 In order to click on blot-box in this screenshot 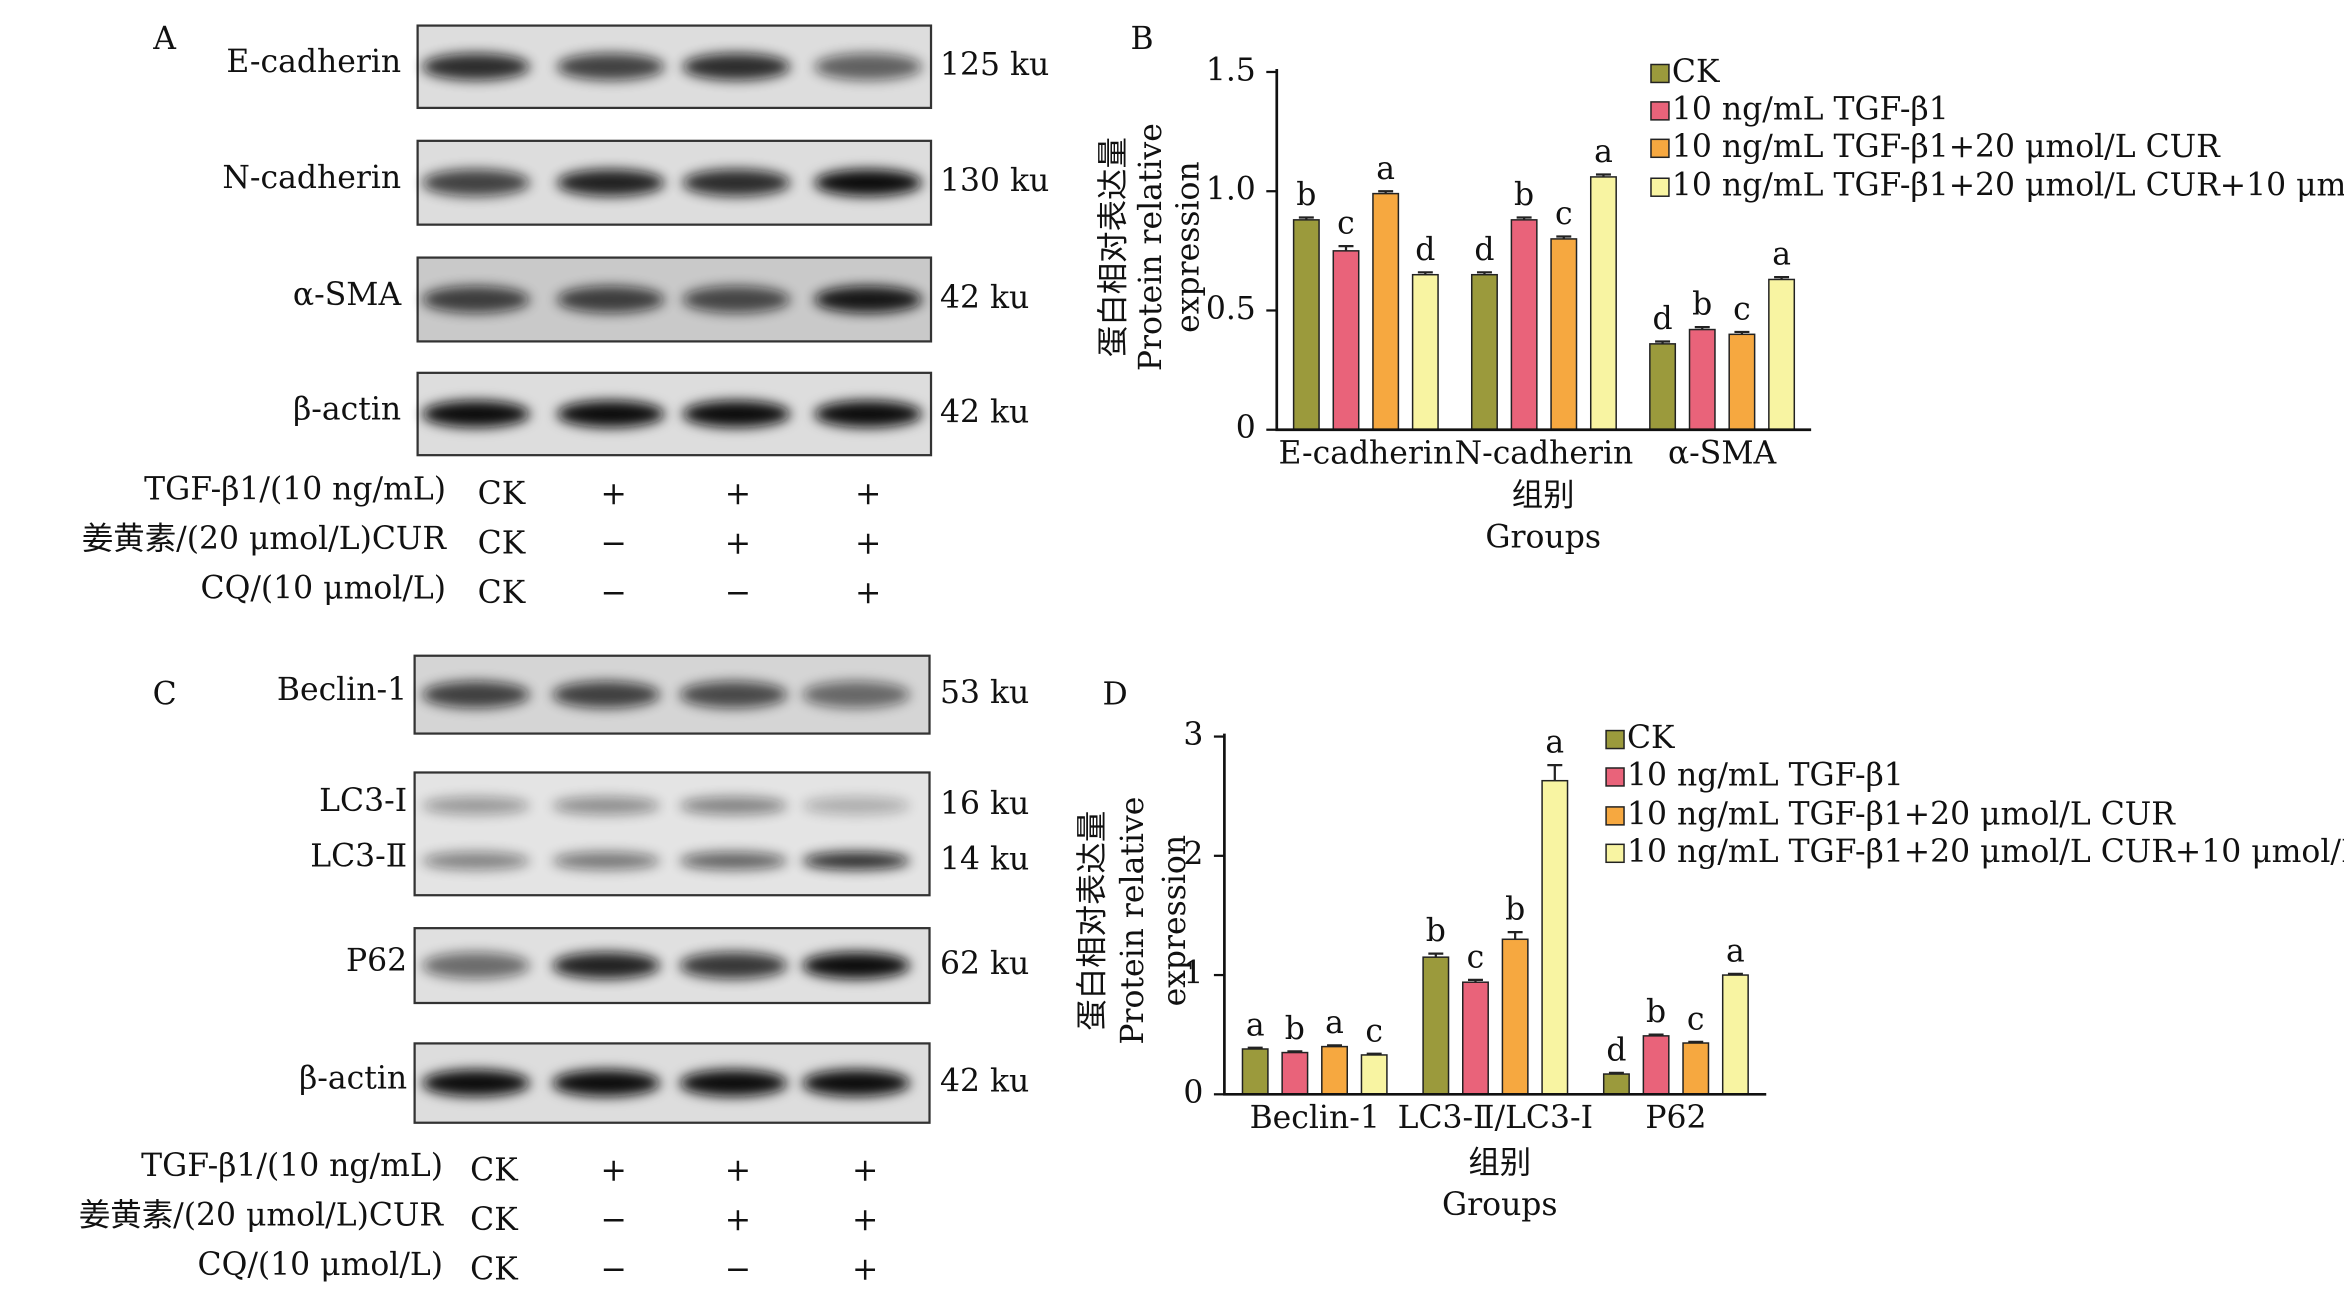, I will do `click(672, 834)`.